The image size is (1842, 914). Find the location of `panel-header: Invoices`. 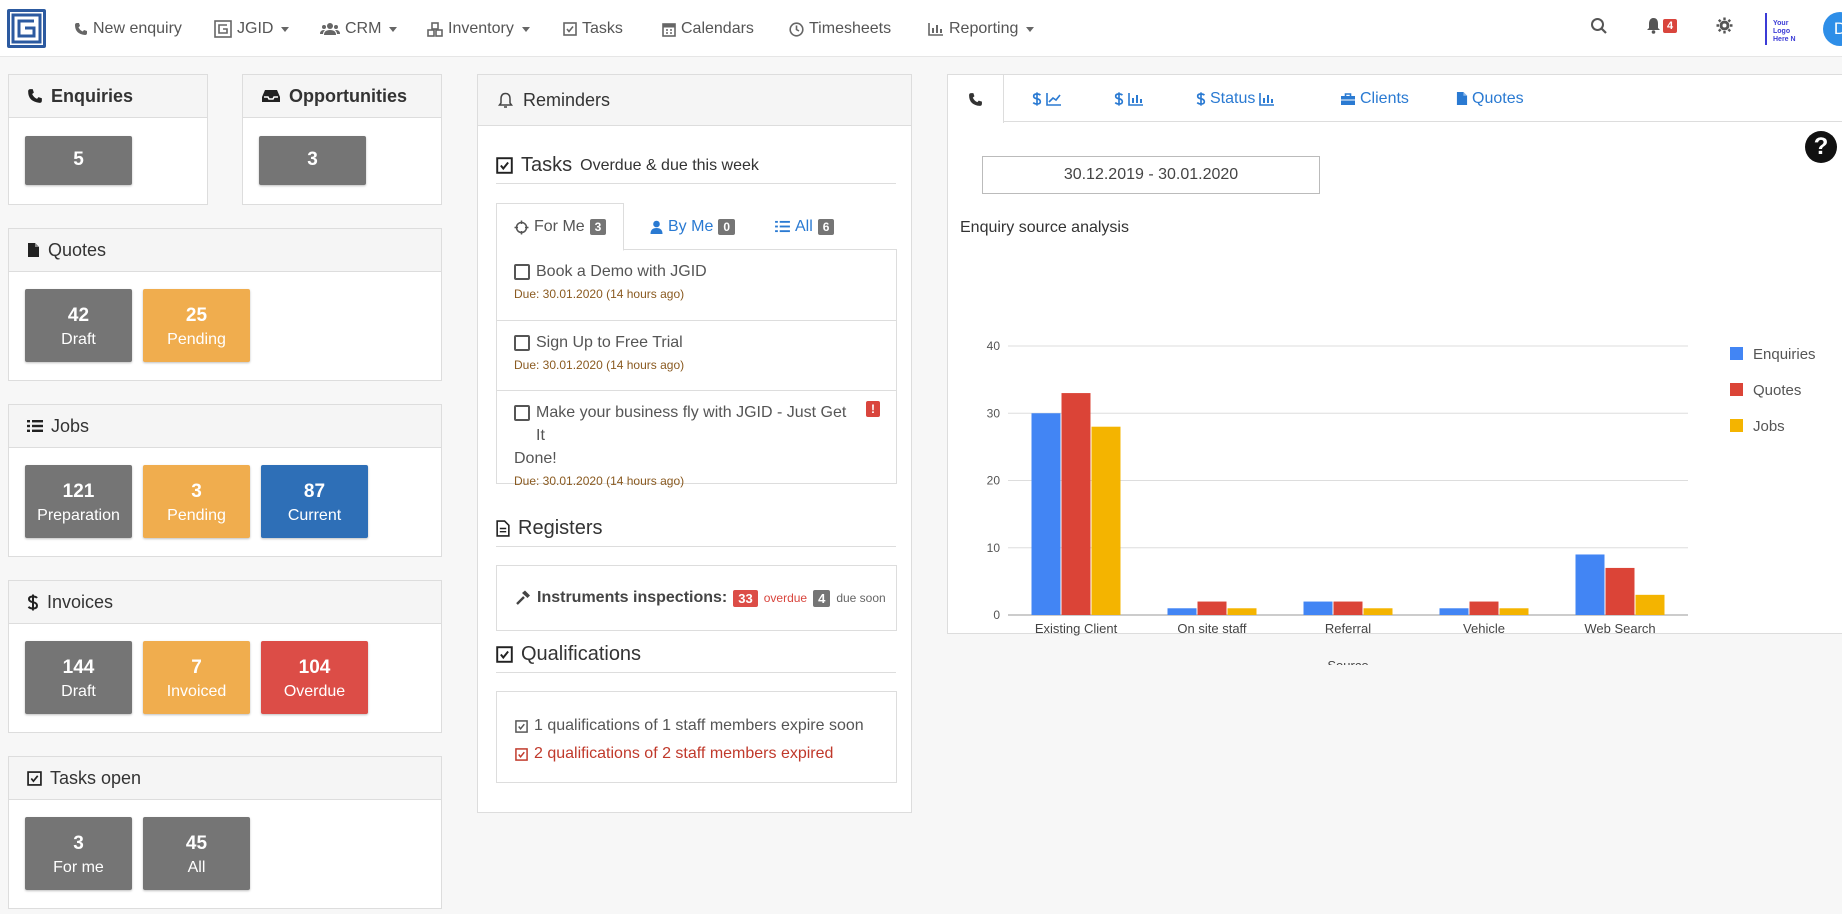

panel-header: Invoices is located at coordinates (225, 602).